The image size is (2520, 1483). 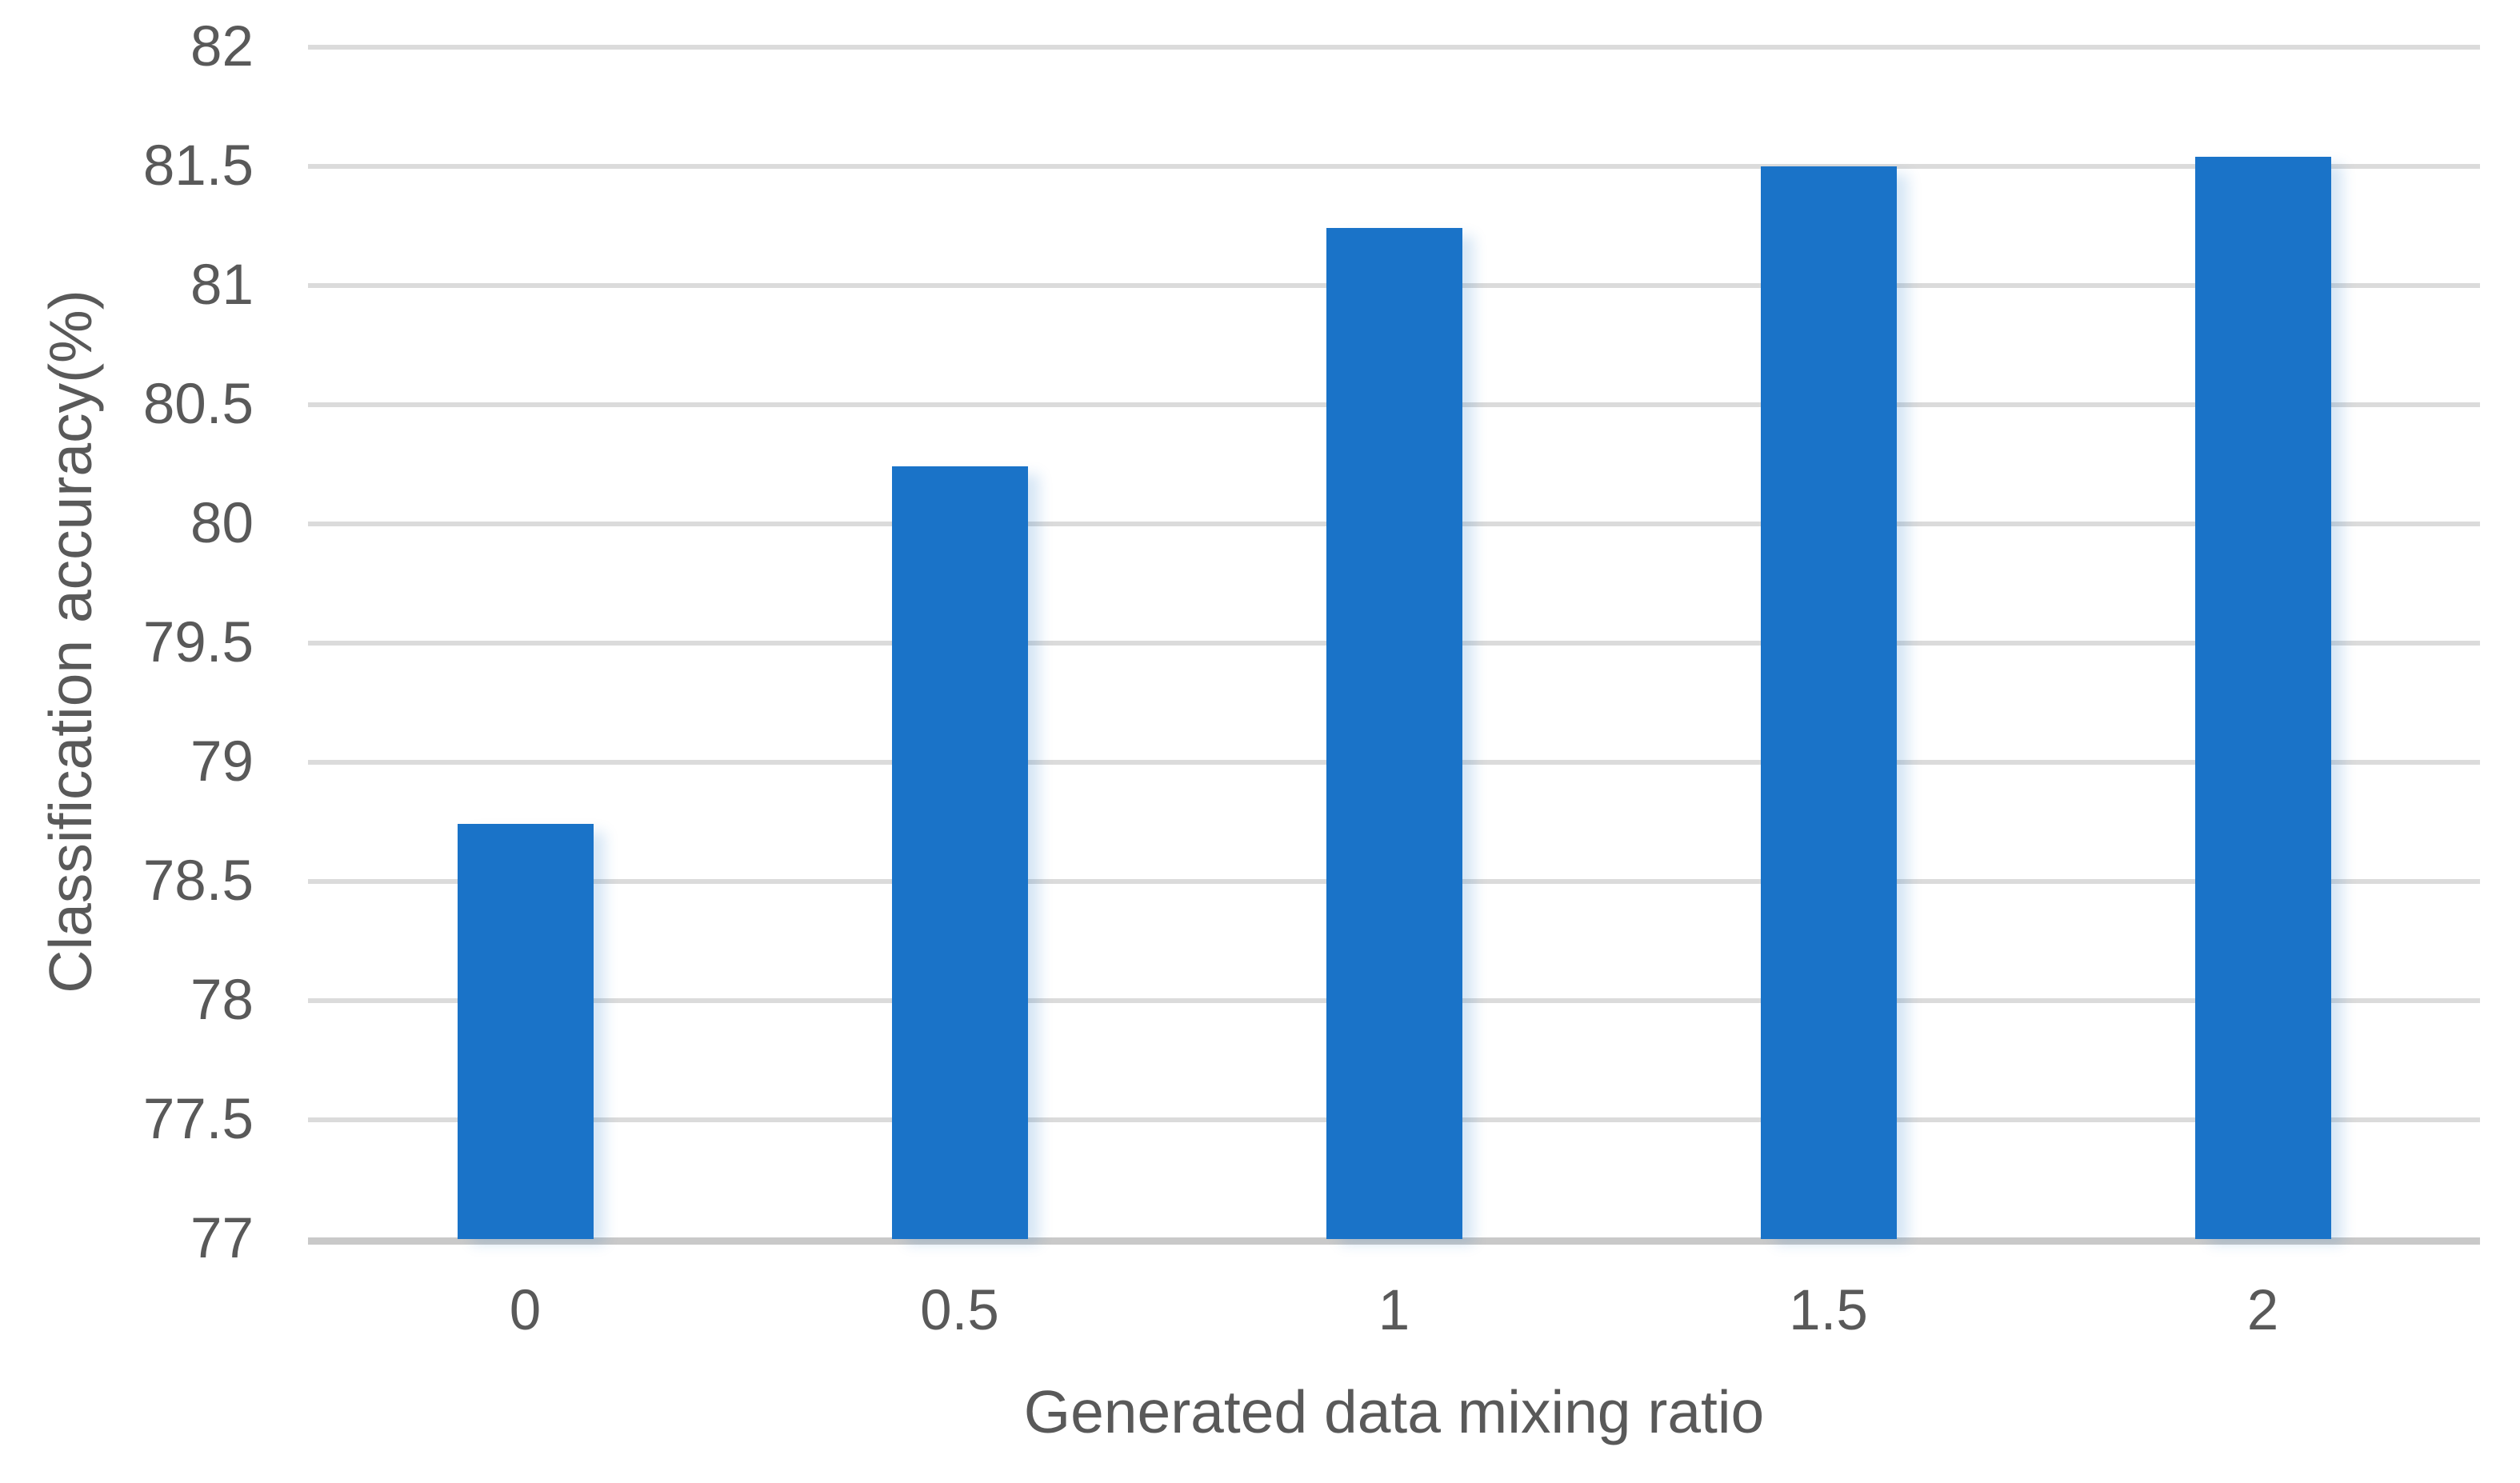 I want to click on y-tick-label: 81.5, so click(x=198, y=166).